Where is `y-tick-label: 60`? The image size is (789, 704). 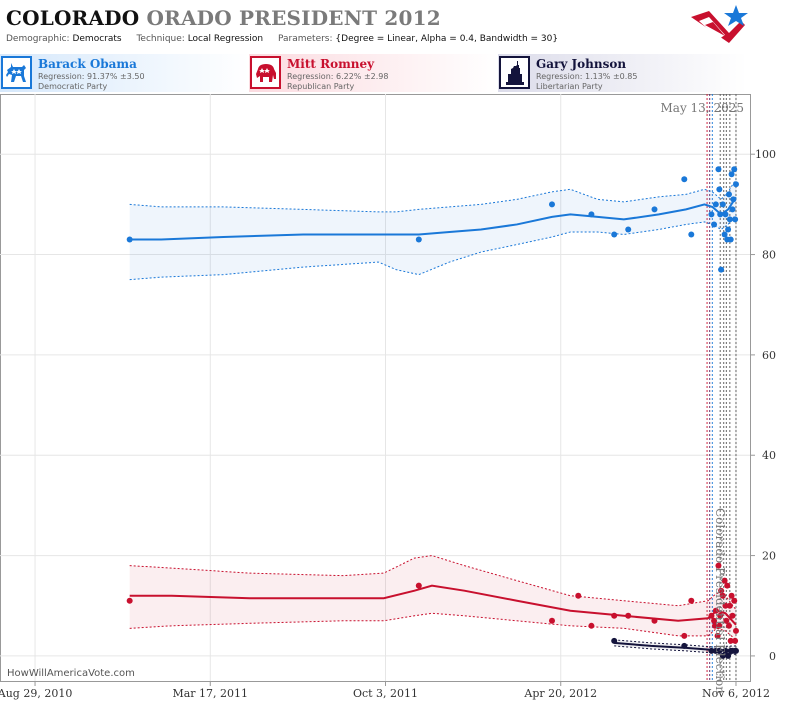 y-tick-label: 60 is located at coordinates (769, 355).